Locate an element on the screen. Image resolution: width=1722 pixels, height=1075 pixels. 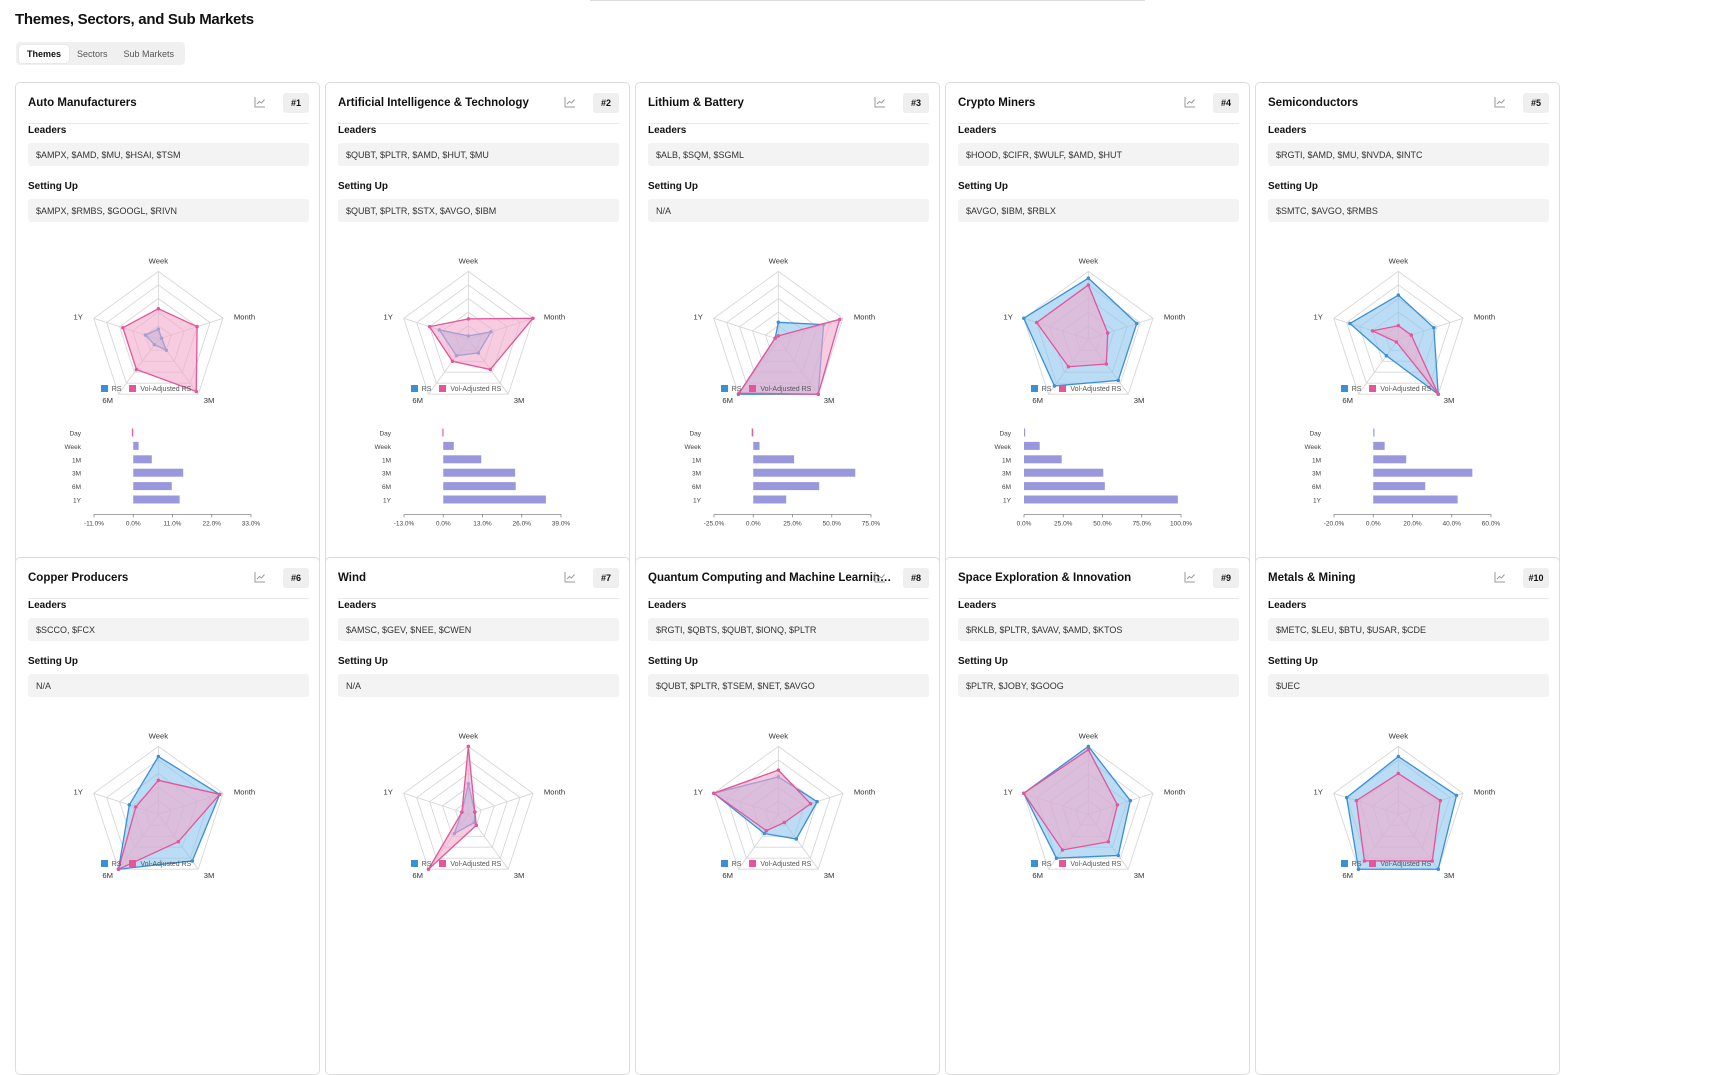
card-title: Auto Manufacturers is located at coordinates (82, 103).